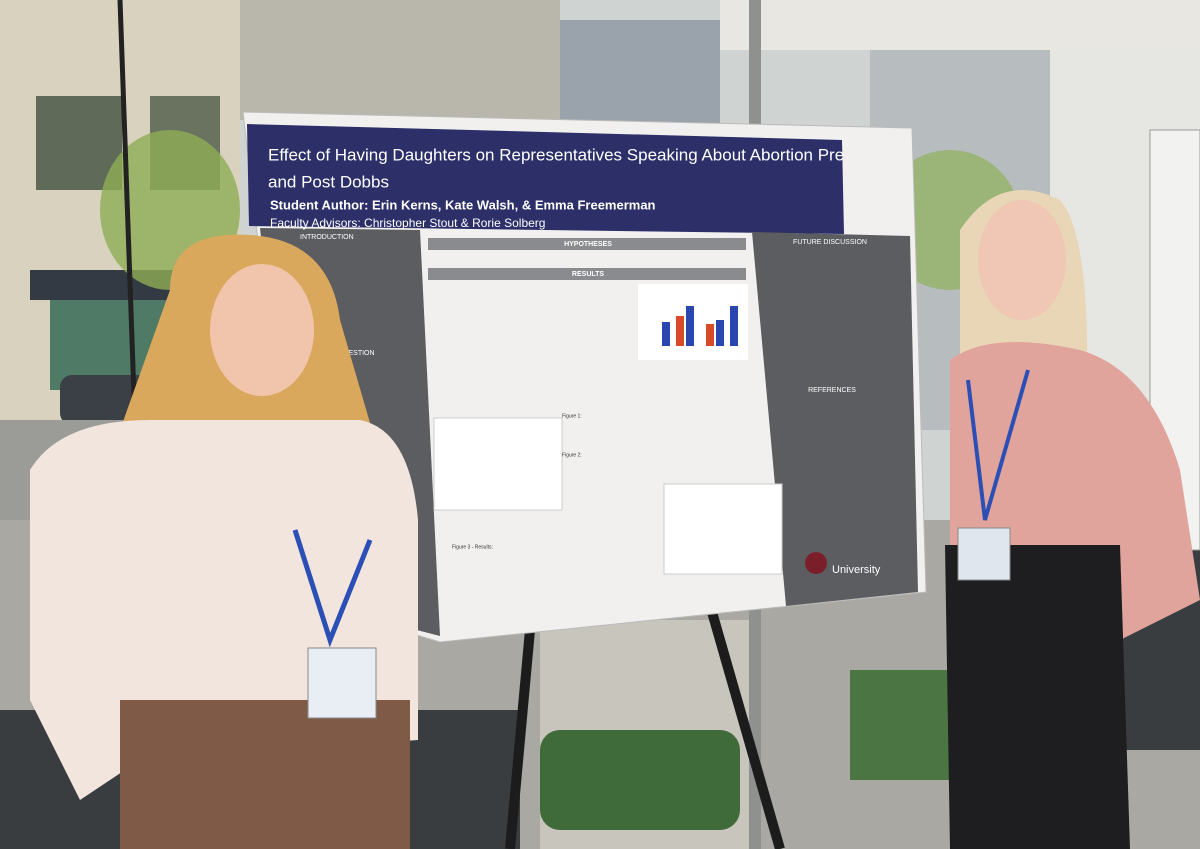 The width and height of the screenshot is (1200, 849). Describe the element at coordinates (356, 353) in the screenshot. I see `section-heading: QUESTION` at that location.